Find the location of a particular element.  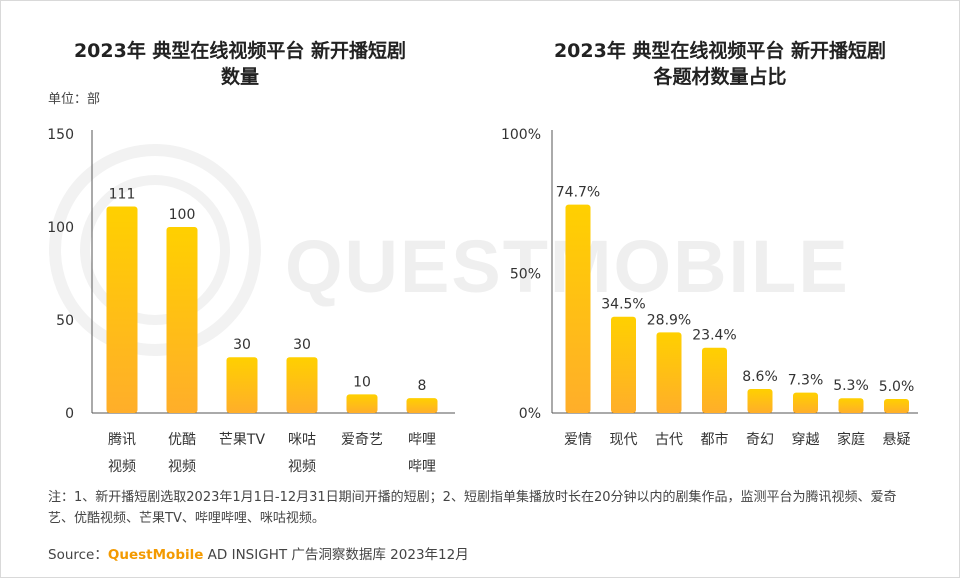

platform-category-label: 爱奇艺 is located at coordinates (362, 439).